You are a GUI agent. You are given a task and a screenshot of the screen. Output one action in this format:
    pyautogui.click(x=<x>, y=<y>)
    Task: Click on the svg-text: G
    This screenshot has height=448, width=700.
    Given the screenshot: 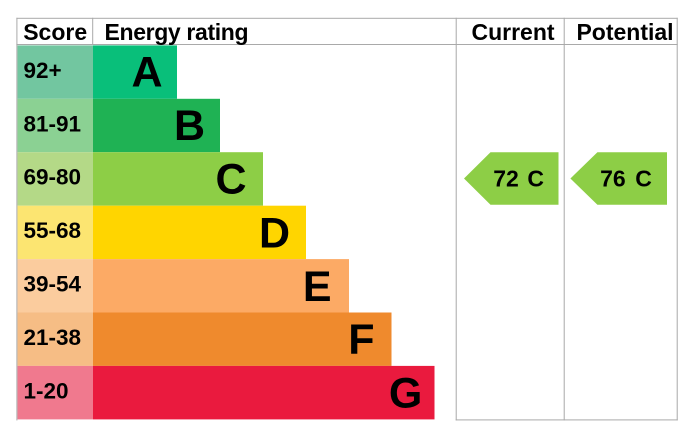 What is the action you would take?
    pyautogui.click(x=405, y=393)
    